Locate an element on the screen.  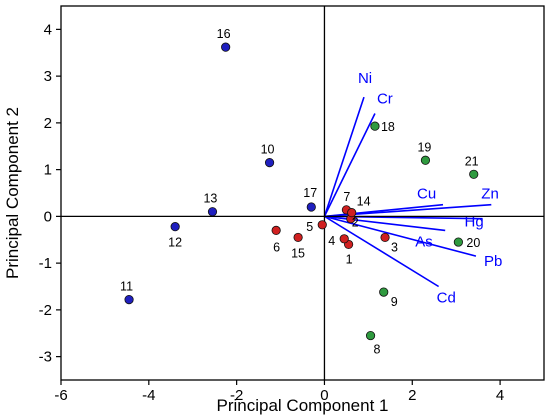
loading-line-cd is located at coordinates (382, 251).